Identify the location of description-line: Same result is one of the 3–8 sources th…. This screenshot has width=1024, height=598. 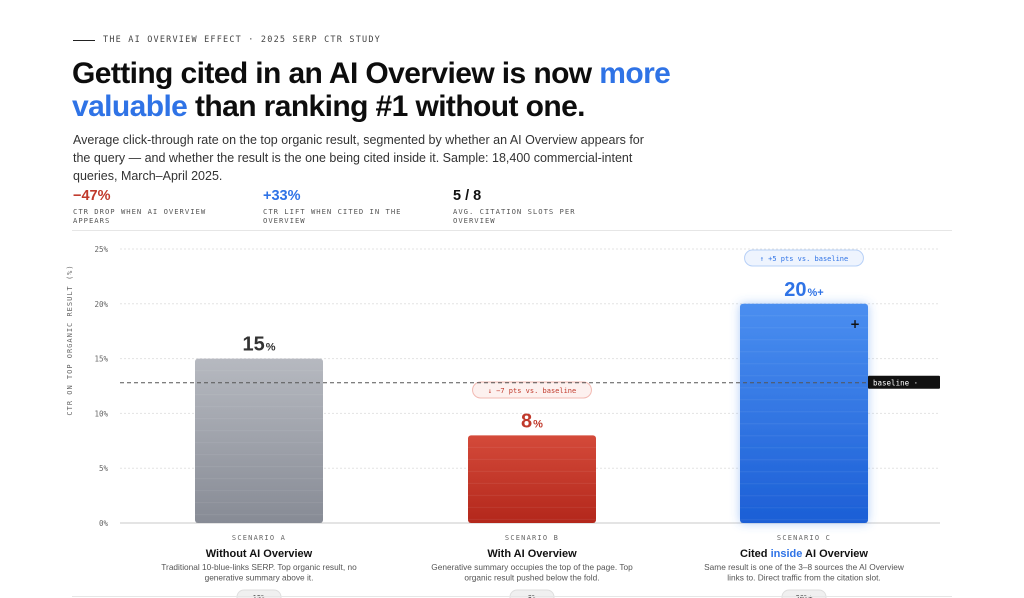
(804, 567).